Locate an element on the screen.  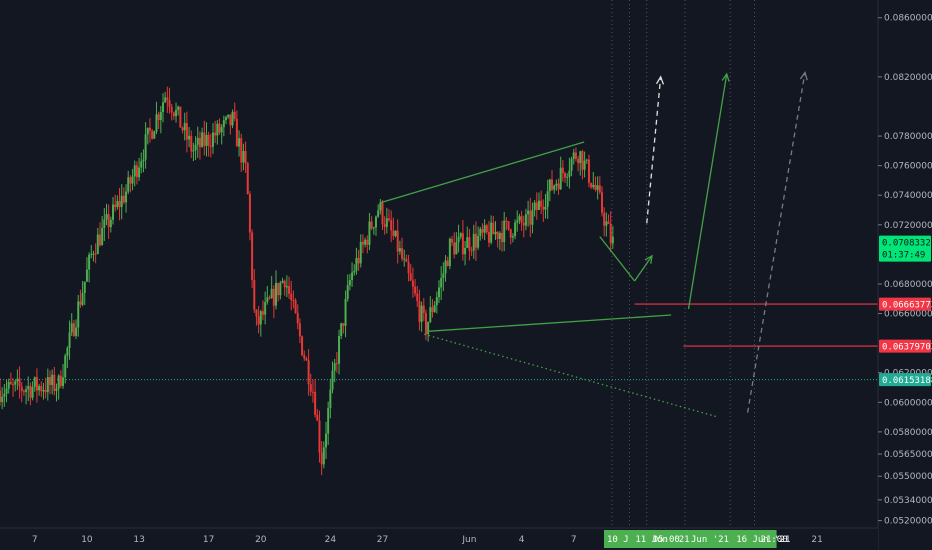
x-tick-label: 13 is located at coordinates (138, 540).